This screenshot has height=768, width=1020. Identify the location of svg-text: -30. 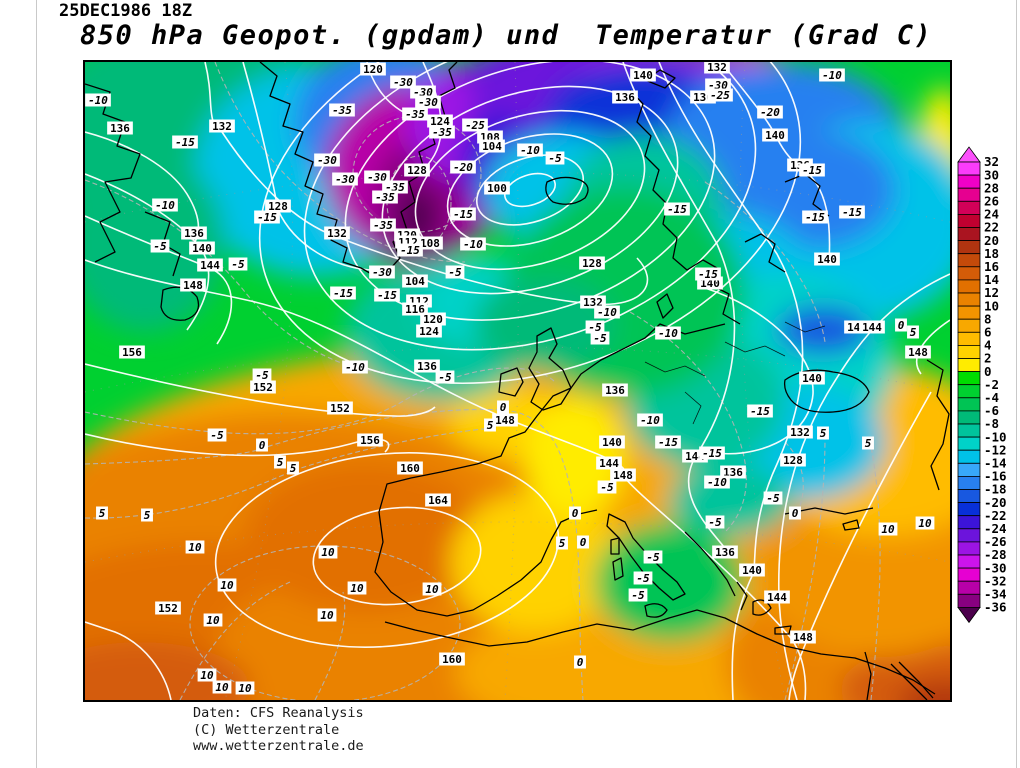
(428, 102).